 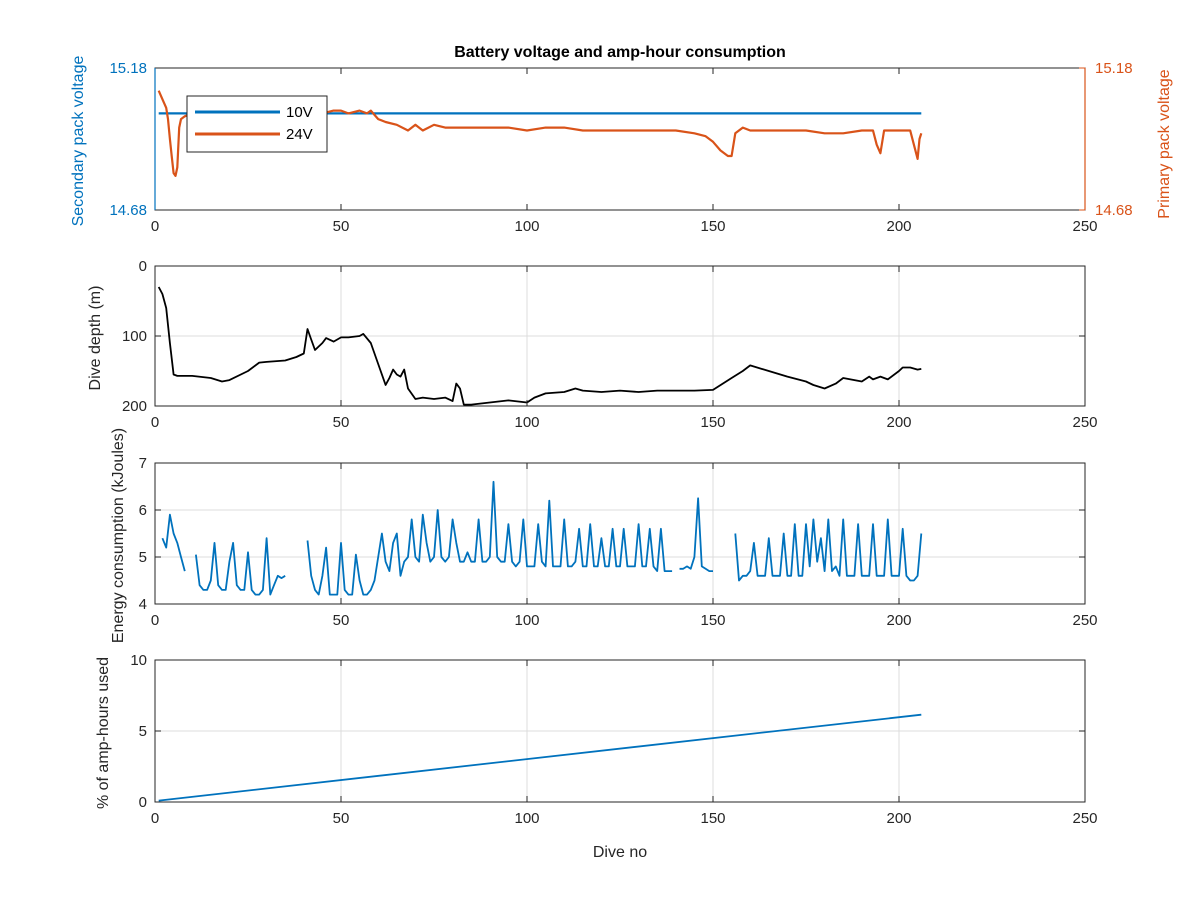 I want to click on legend-box, so click(x=257, y=124).